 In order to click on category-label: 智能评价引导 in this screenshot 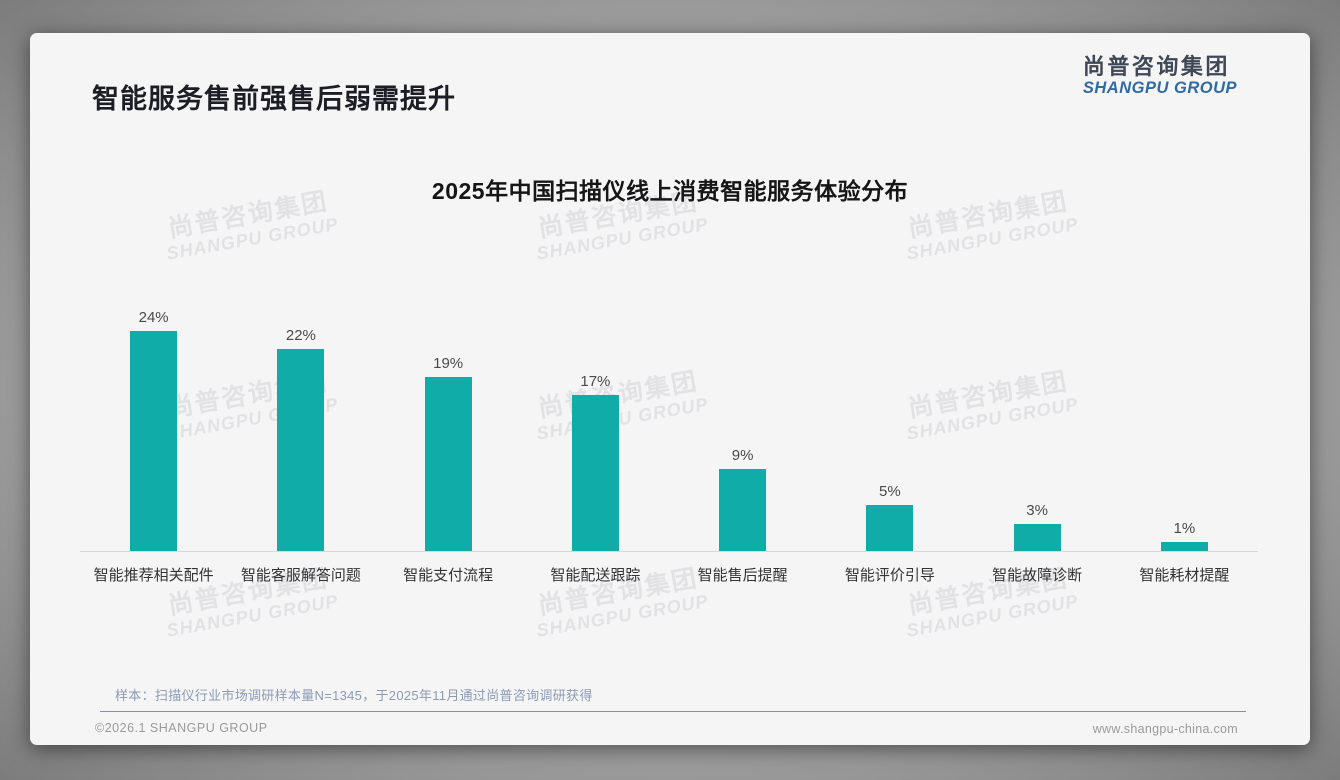, I will do `click(889, 575)`.